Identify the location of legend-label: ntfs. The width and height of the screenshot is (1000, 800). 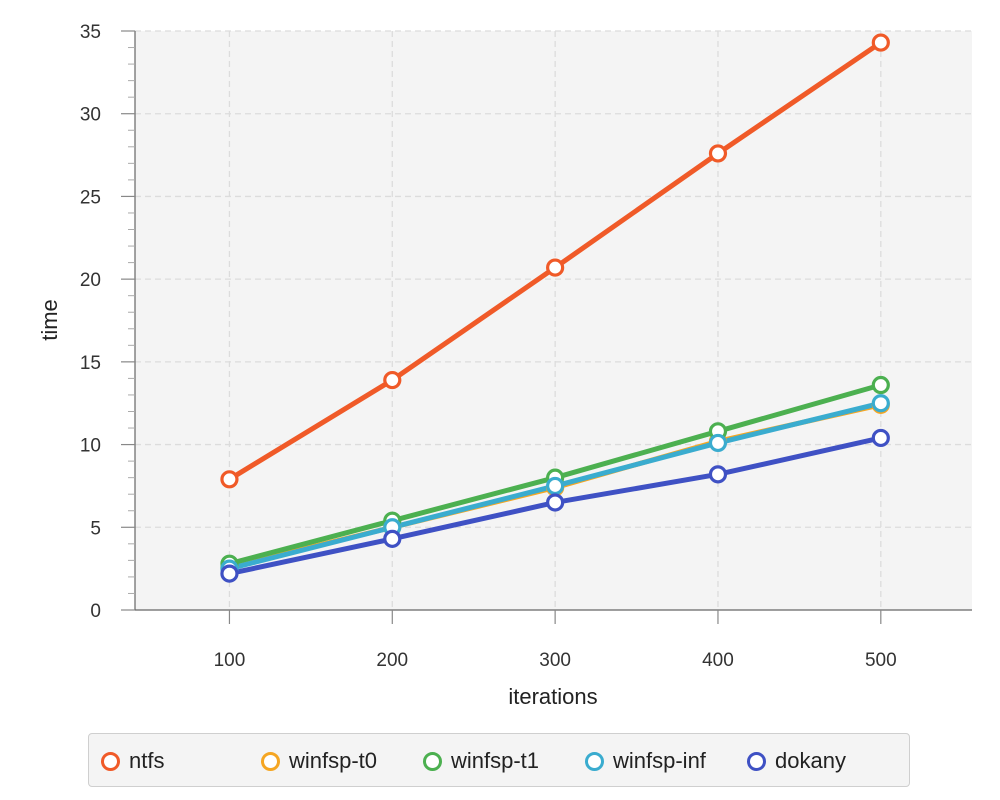
(147, 760).